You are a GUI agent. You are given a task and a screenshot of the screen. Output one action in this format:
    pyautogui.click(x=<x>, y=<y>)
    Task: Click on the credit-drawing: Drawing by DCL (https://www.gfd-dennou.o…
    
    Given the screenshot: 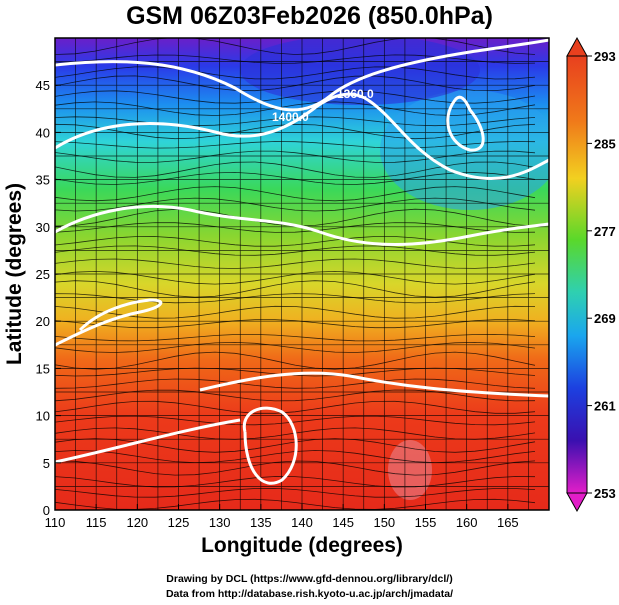 What is the action you would take?
    pyautogui.click(x=309, y=579)
    